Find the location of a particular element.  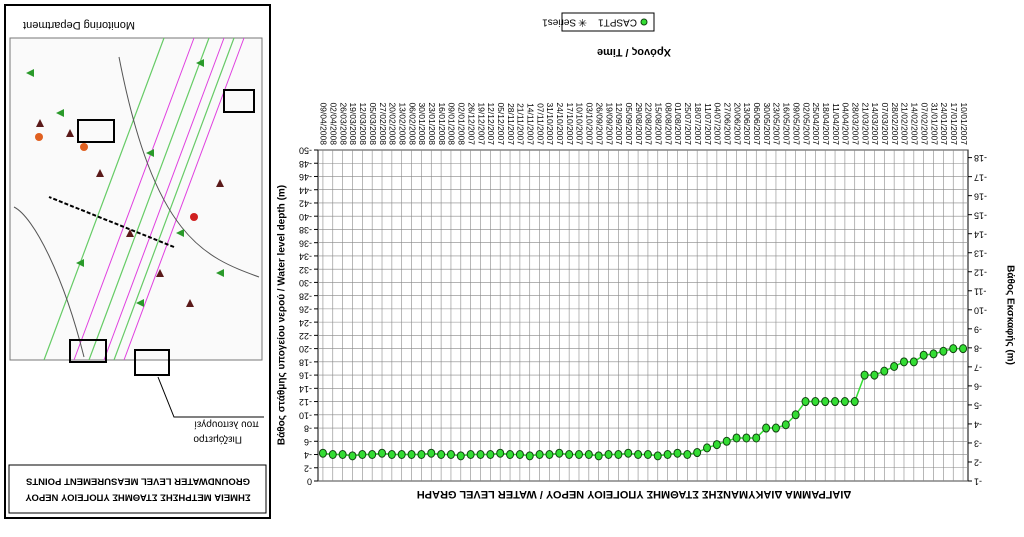

y2-tick-label: -4 is located at coordinates (308, 455).